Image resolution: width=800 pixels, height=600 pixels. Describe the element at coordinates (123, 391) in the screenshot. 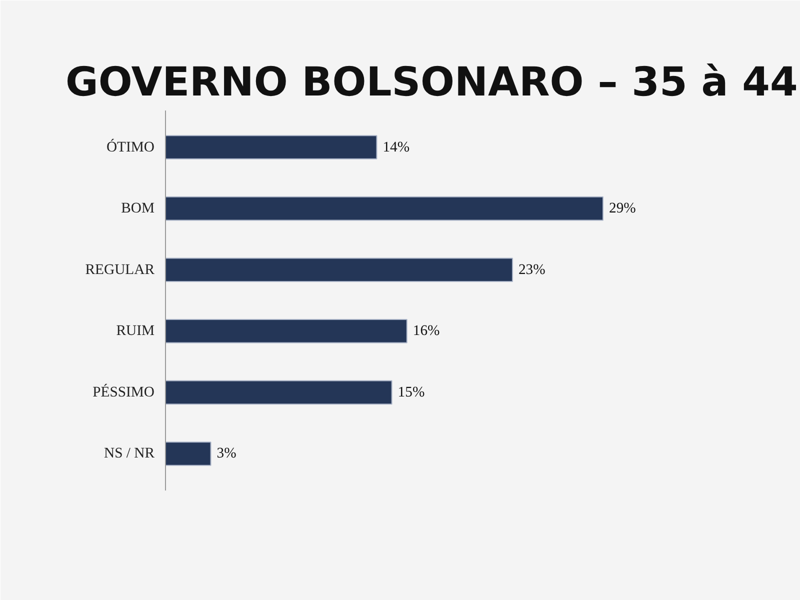

I see `y-tick-label: PÉSSIMO` at that location.